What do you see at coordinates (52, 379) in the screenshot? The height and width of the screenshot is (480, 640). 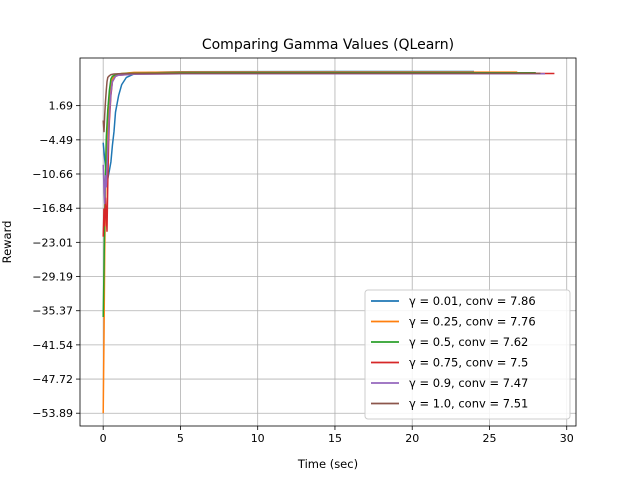 I see `y-tick-label: −47.72` at bounding box center [52, 379].